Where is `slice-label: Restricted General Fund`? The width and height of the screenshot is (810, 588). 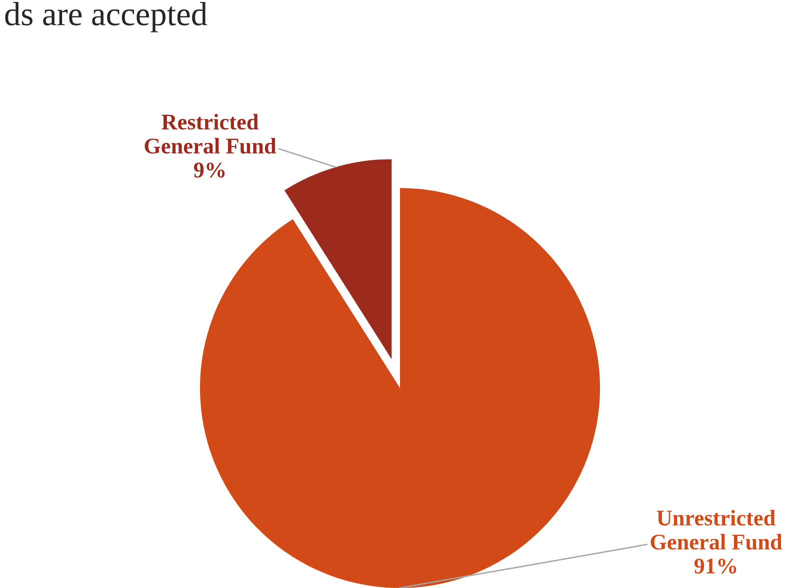 slice-label: Restricted General Fund is located at coordinates (210, 134).